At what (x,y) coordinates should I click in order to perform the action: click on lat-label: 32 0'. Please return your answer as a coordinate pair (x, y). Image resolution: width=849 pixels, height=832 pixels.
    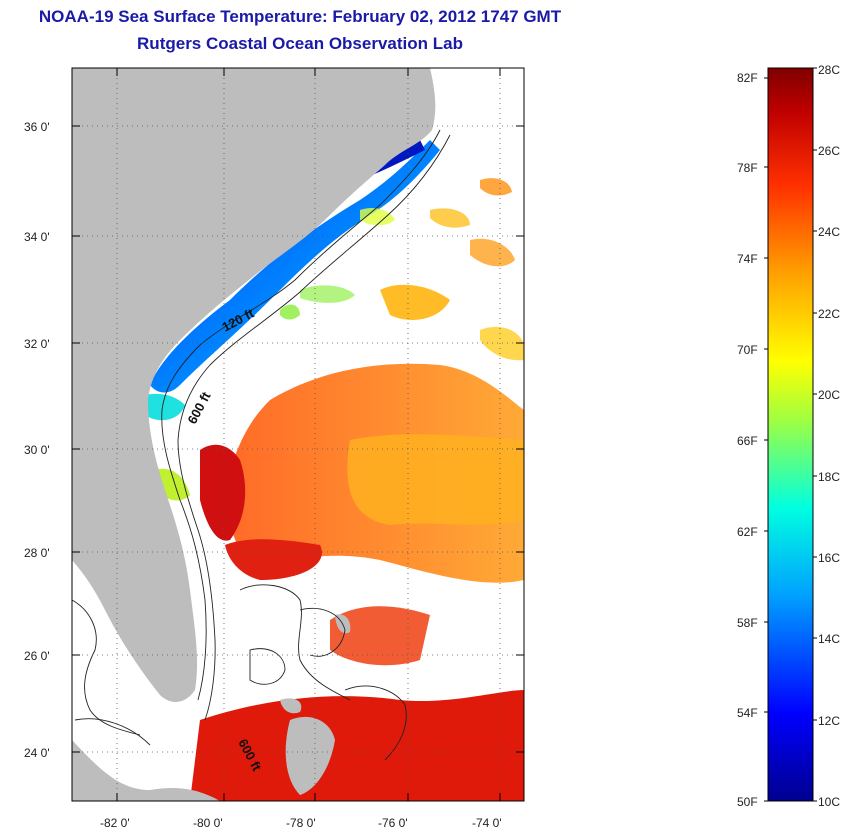
    Looking at the image, I should click on (37, 344).